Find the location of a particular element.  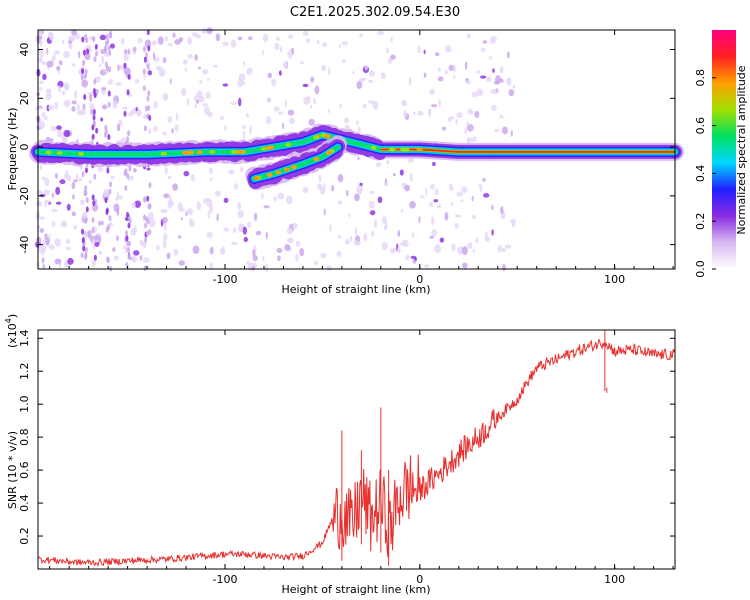

colorbar-tick-label: 0.6 is located at coordinates (700, 126).